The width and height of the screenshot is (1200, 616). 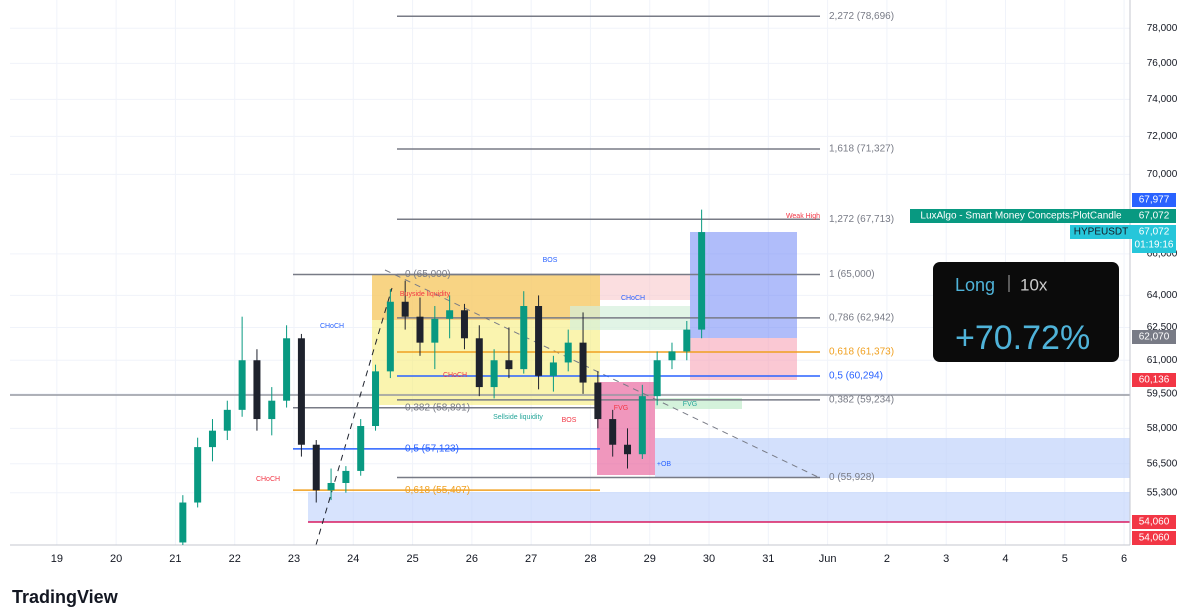 What do you see at coordinates (354, 416) in the screenshot?
I see `trend-line` at bounding box center [354, 416].